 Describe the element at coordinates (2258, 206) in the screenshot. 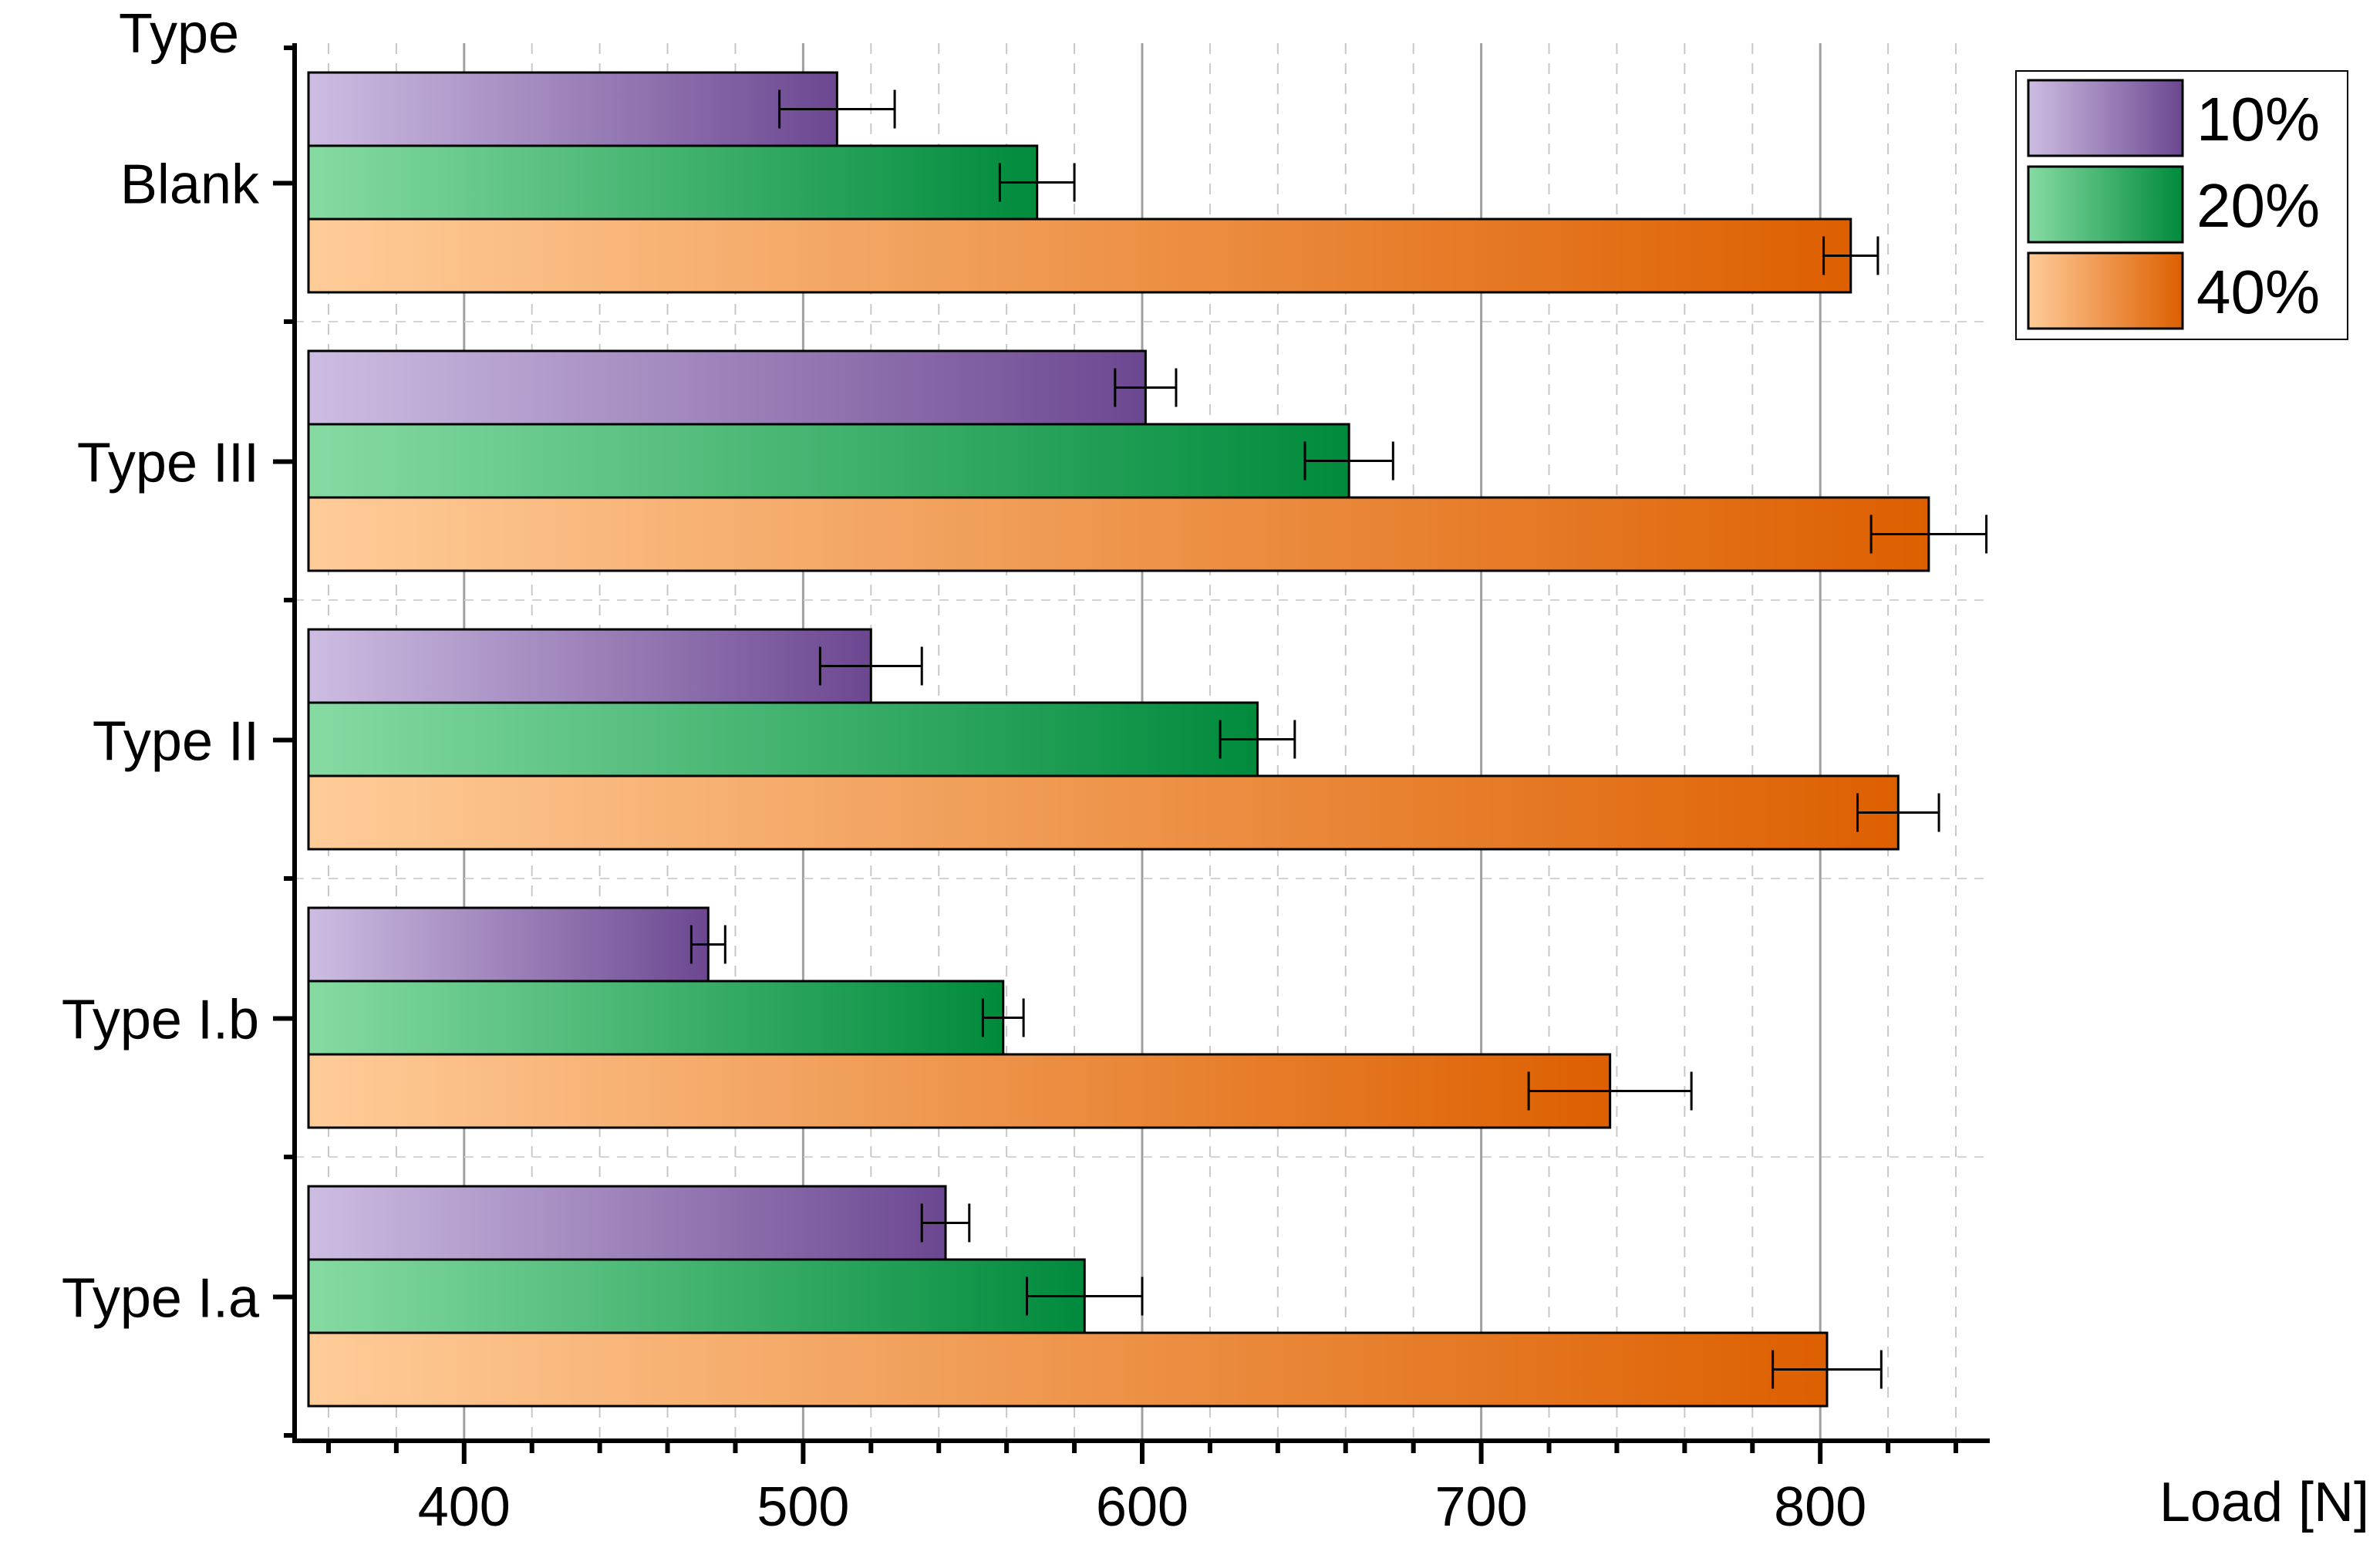

I see `legend-label: 20%` at that location.